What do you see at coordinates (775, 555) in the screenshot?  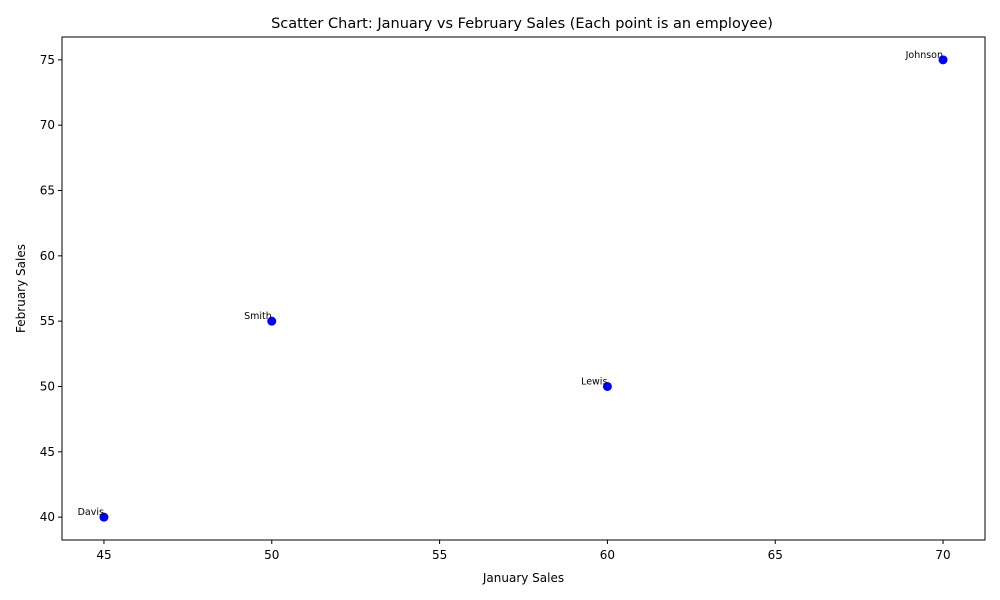 I see `x-tick-label: 65` at bounding box center [775, 555].